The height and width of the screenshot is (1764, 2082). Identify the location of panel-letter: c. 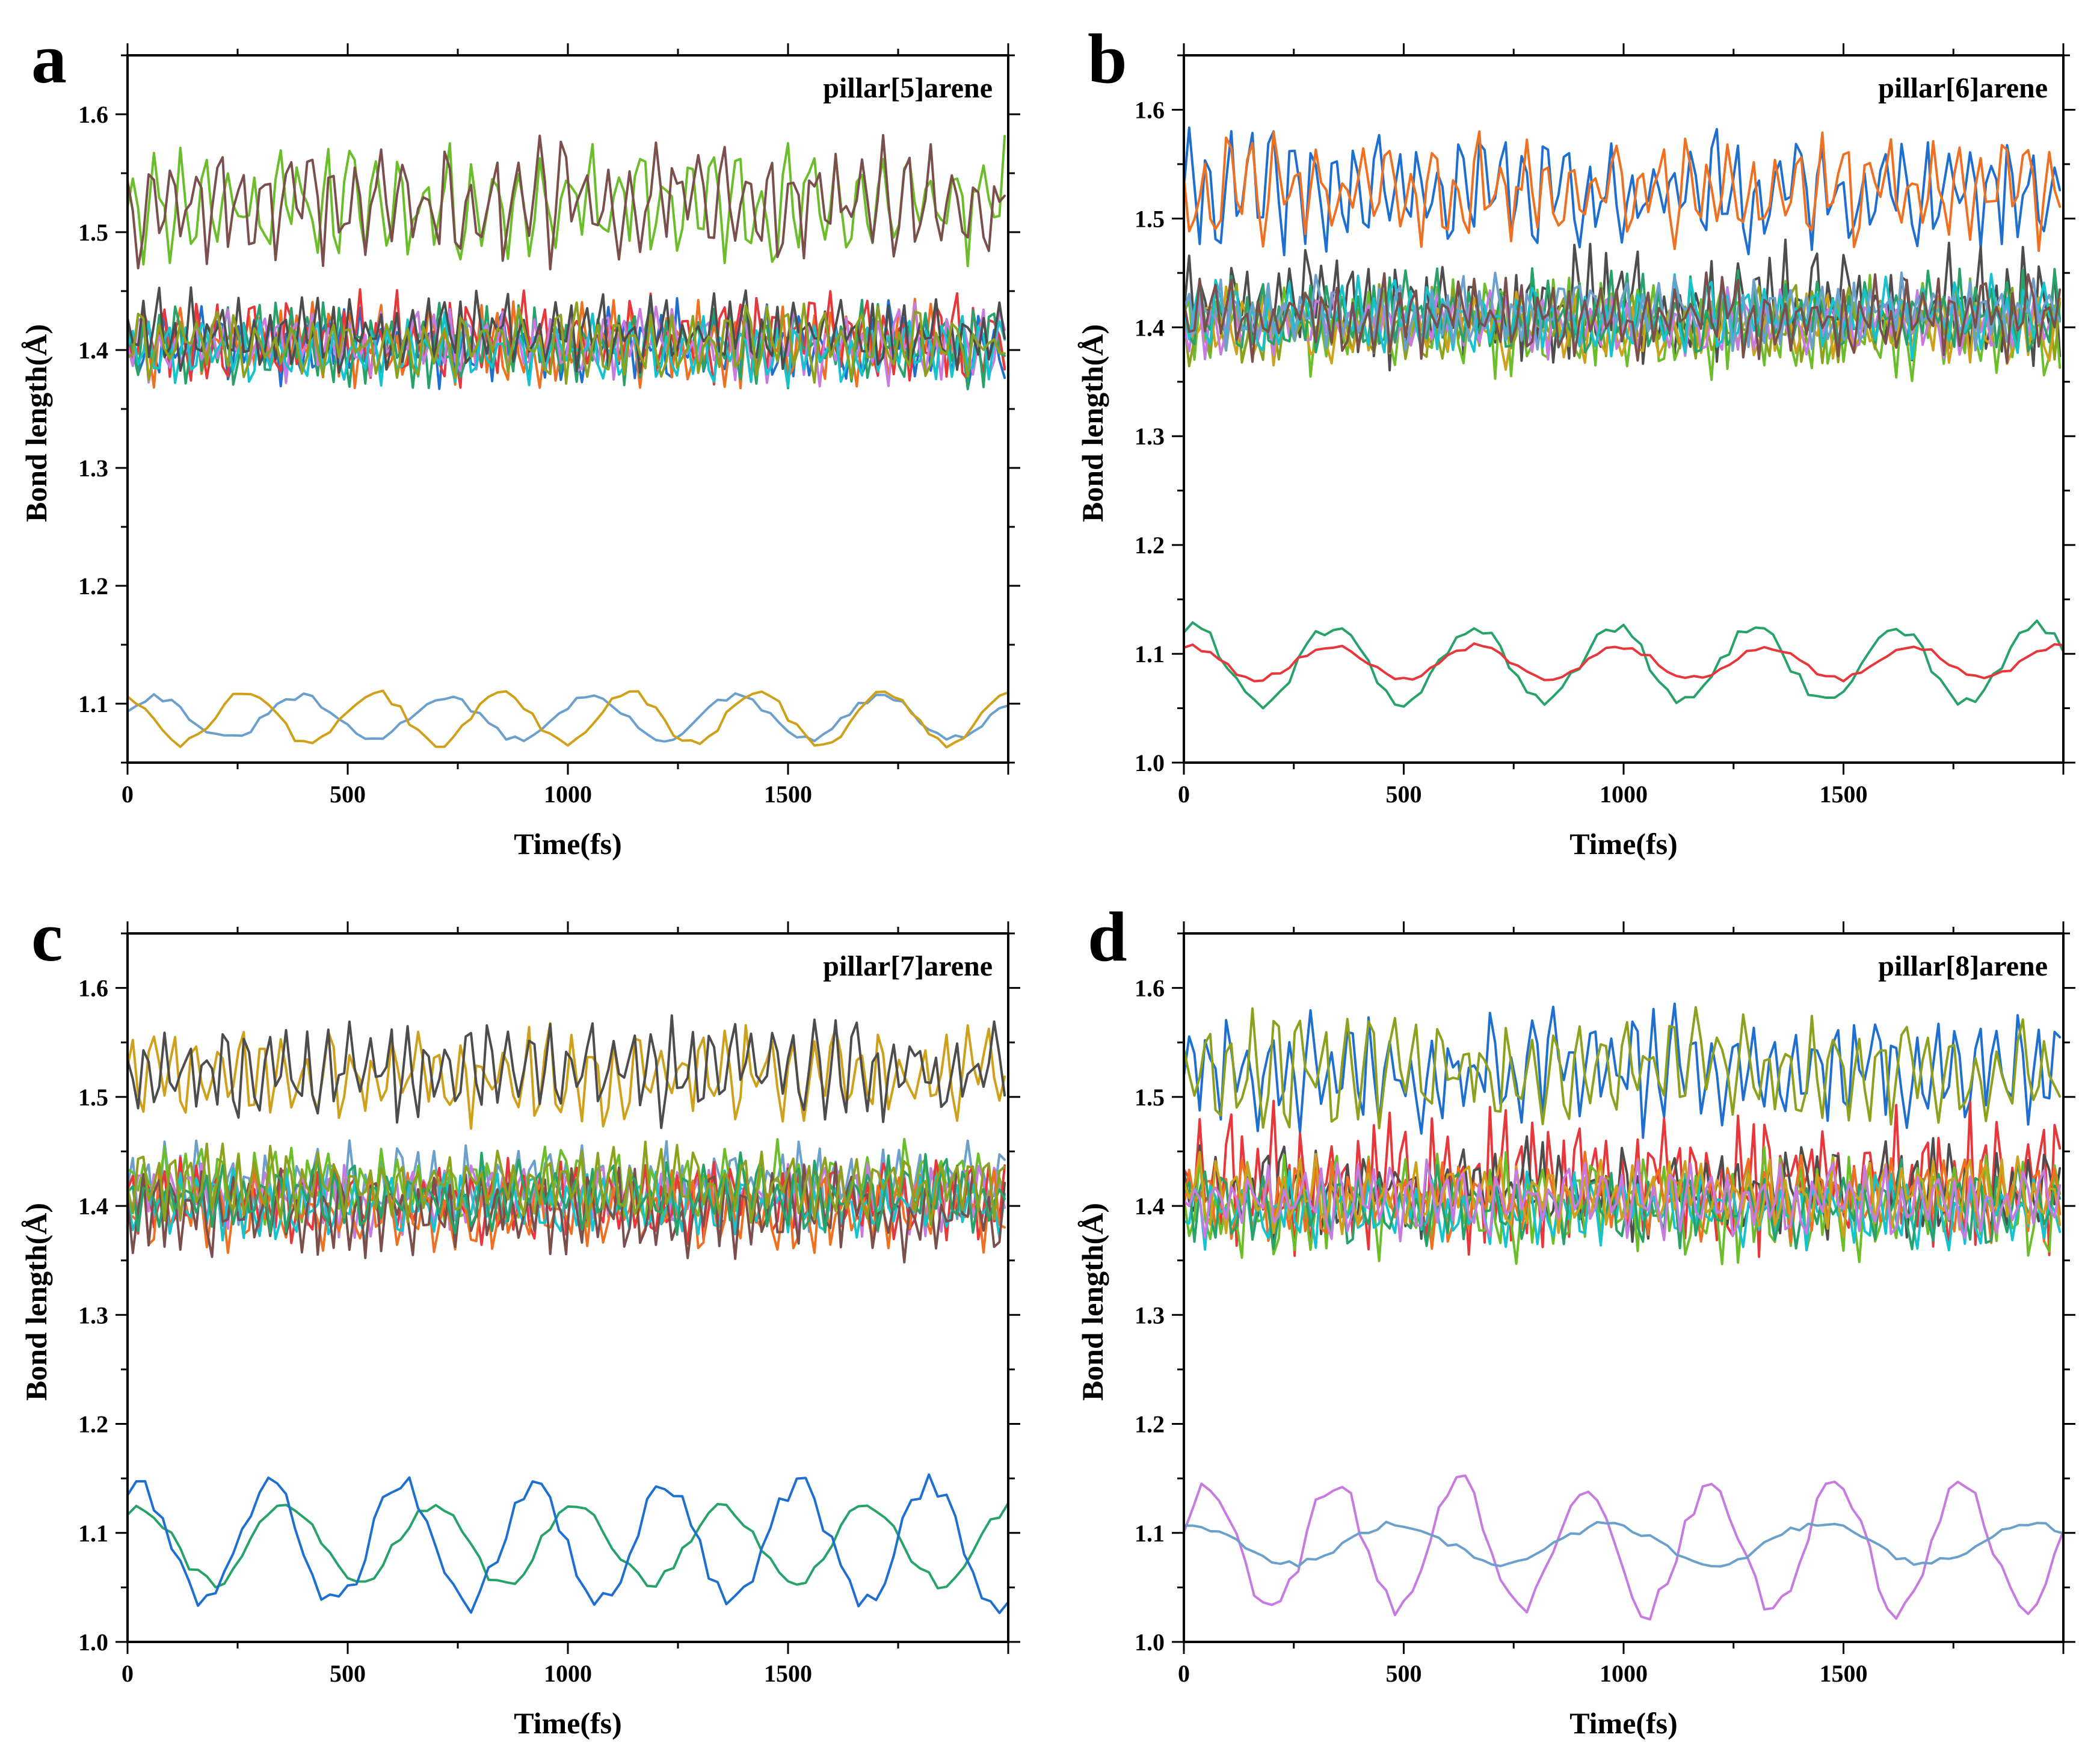
(47, 937).